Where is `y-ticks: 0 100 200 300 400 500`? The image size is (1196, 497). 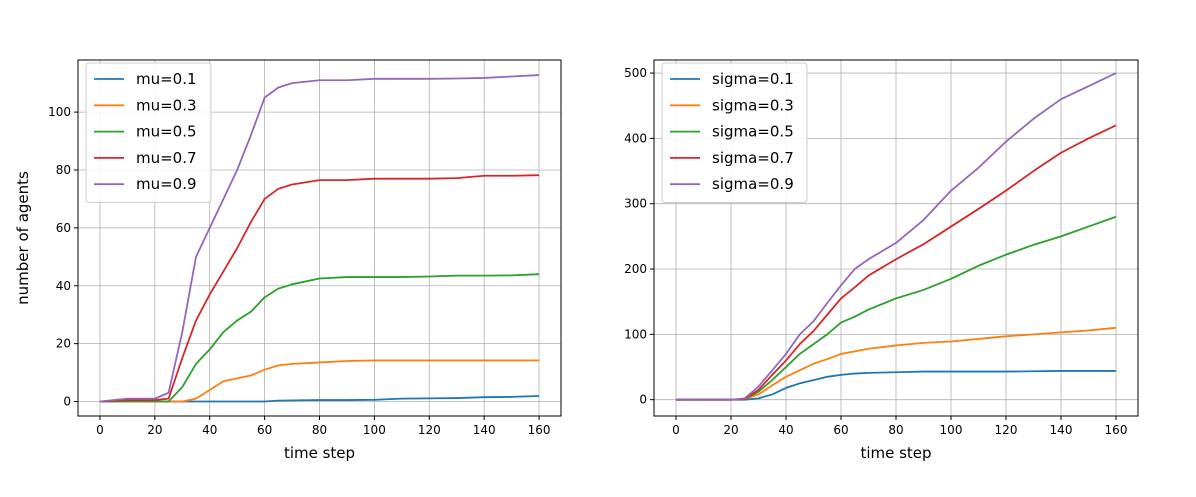
y-ticks: 0 100 200 300 400 500 is located at coordinates (639, 236).